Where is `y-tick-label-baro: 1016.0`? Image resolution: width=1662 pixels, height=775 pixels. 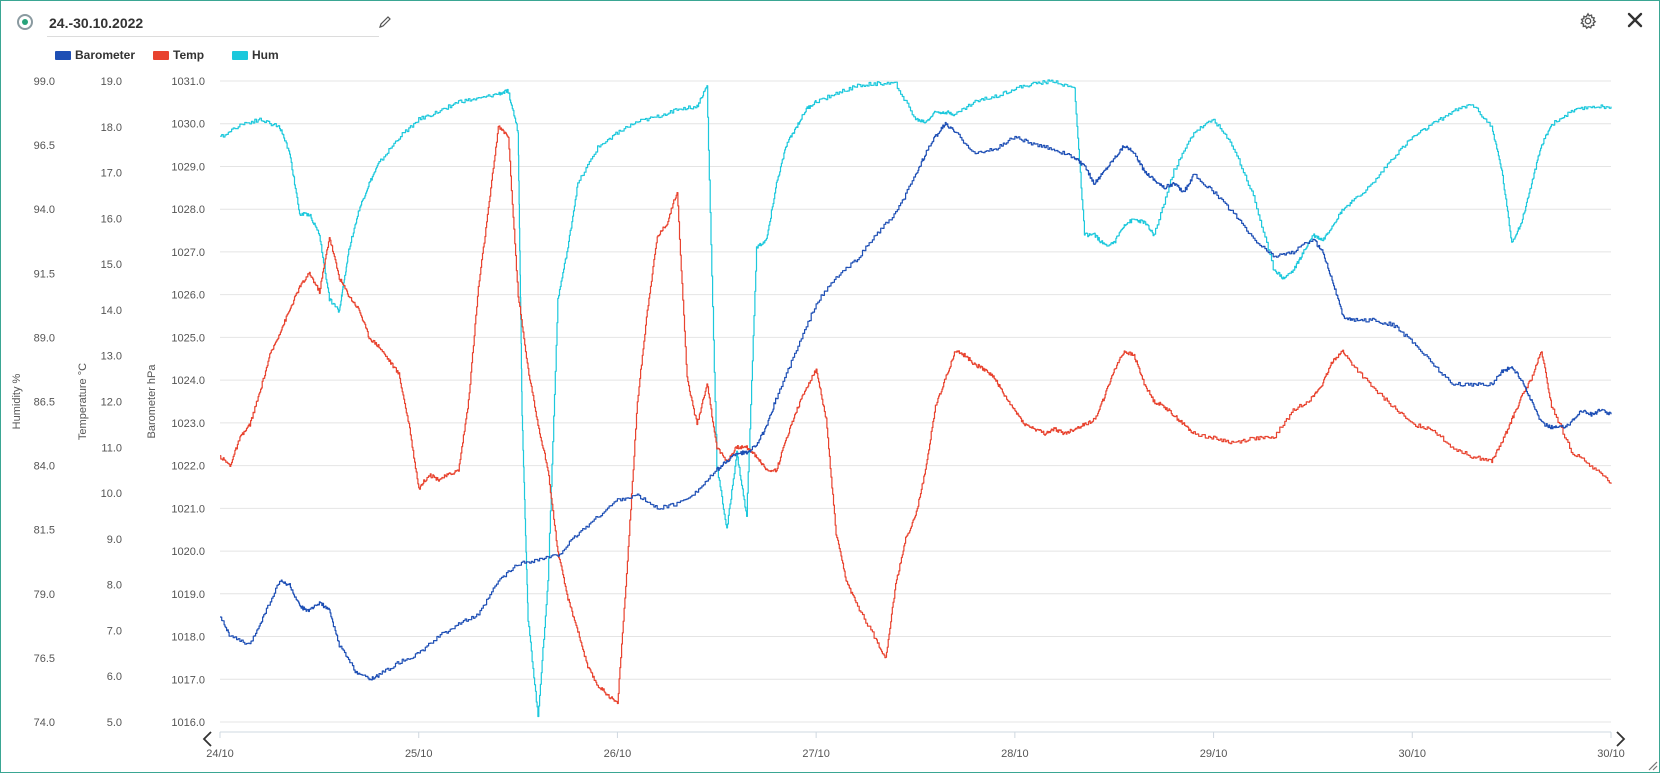 y-tick-label-baro: 1016.0 is located at coordinates (188, 723).